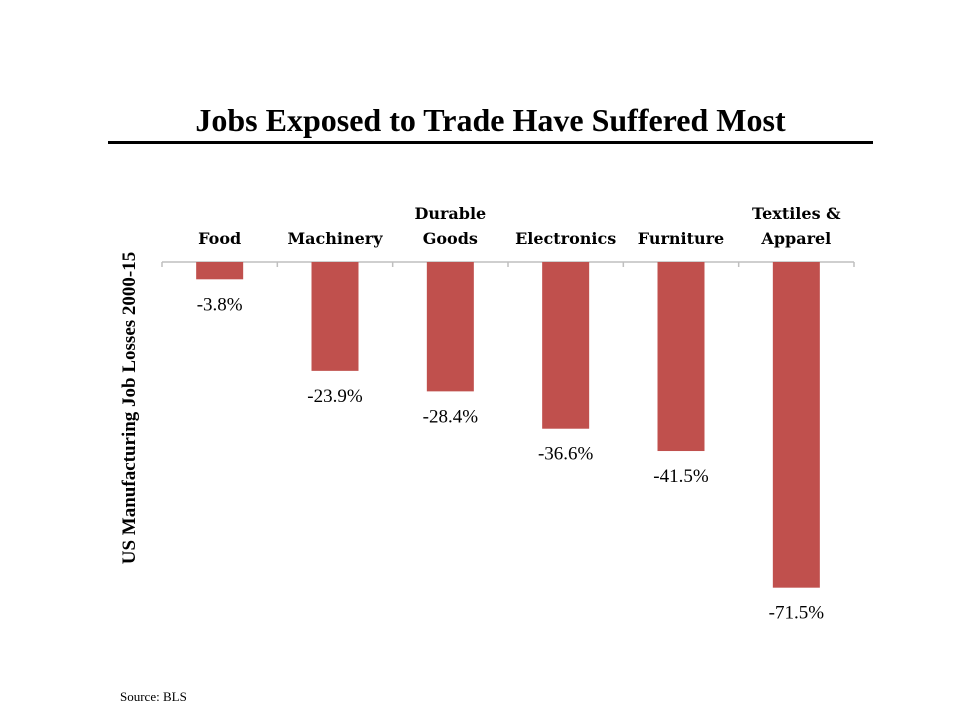 The width and height of the screenshot is (960, 720). I want to click on slide-title: Jobs Exposed to Trade Have Suffered Most, so click(490, 120).